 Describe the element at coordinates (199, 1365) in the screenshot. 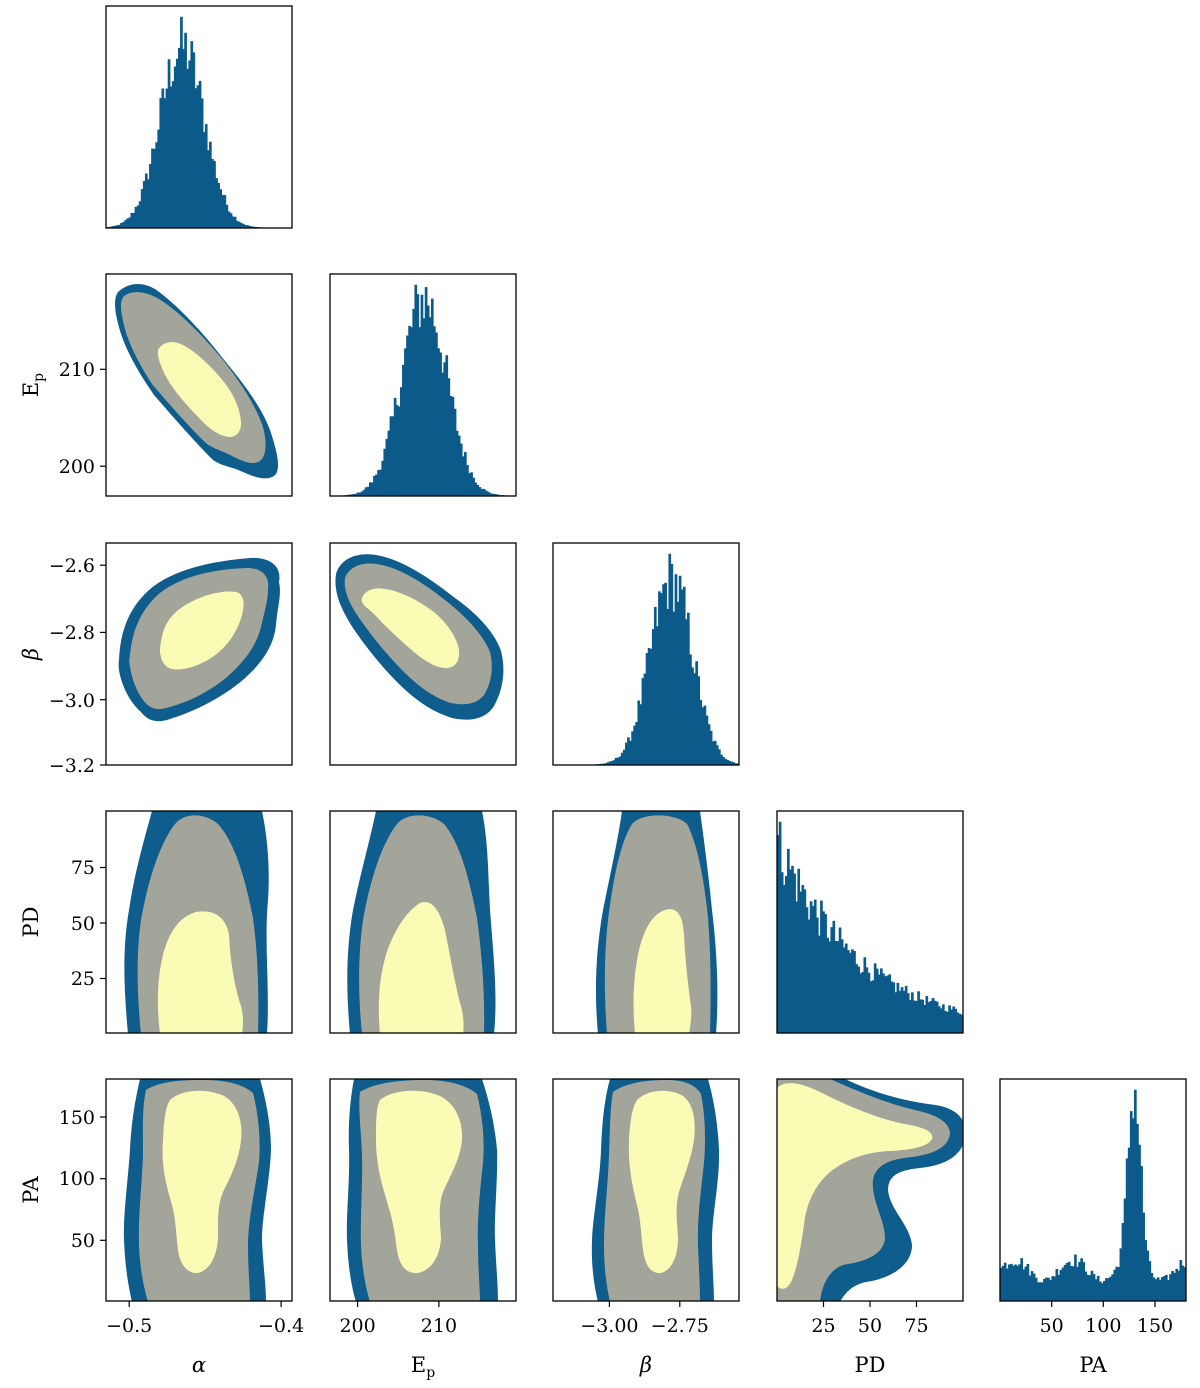

I see `x-label-alpha: α` at that location.